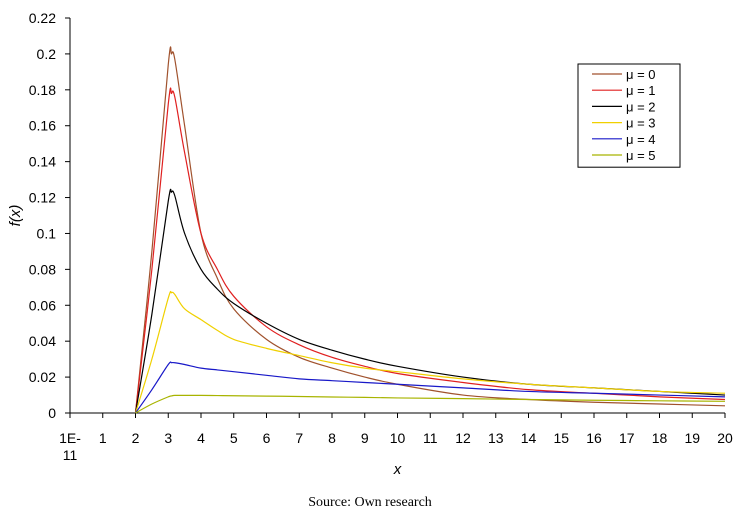 The image size is (740, 519). What do you see at coordinates (267, 438) in the screenshot?
I see `x-tick-label: 6` at bounding box center [267, 438].